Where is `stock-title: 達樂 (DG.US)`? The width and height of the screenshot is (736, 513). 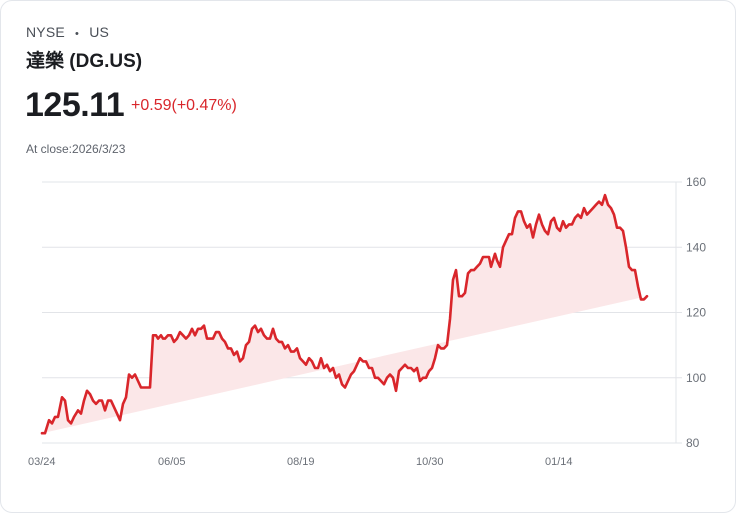
stock-title: 達樂 (DG.US) is located at coordinates (84, 61).